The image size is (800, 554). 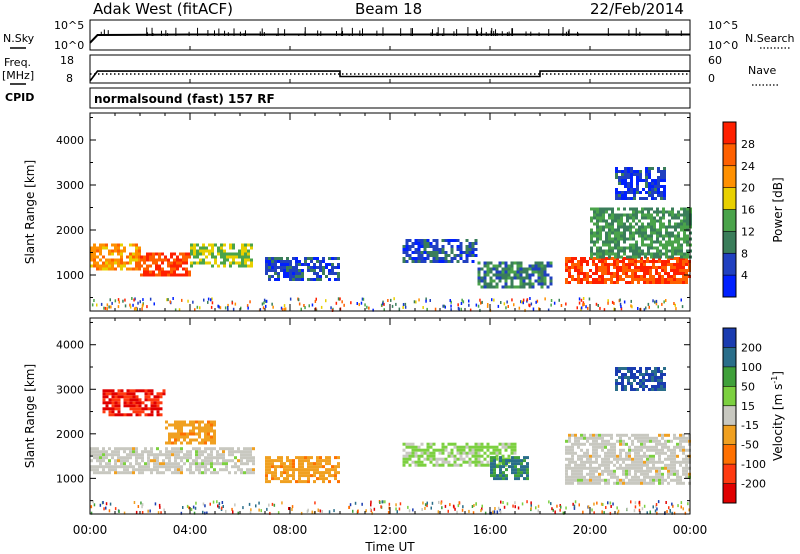 I want to click on colorbar-swatch, so click(x=729, y=264).